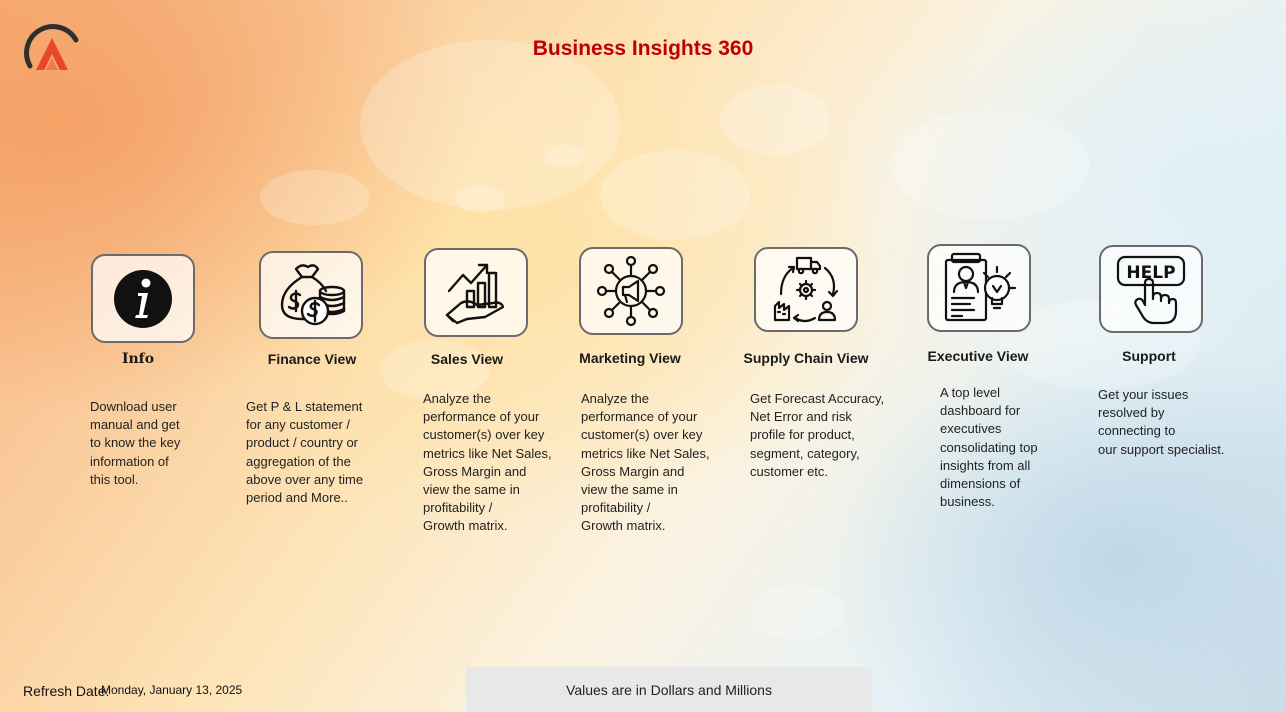  I want to click on executive-view-nav-button, so click(979, 288).